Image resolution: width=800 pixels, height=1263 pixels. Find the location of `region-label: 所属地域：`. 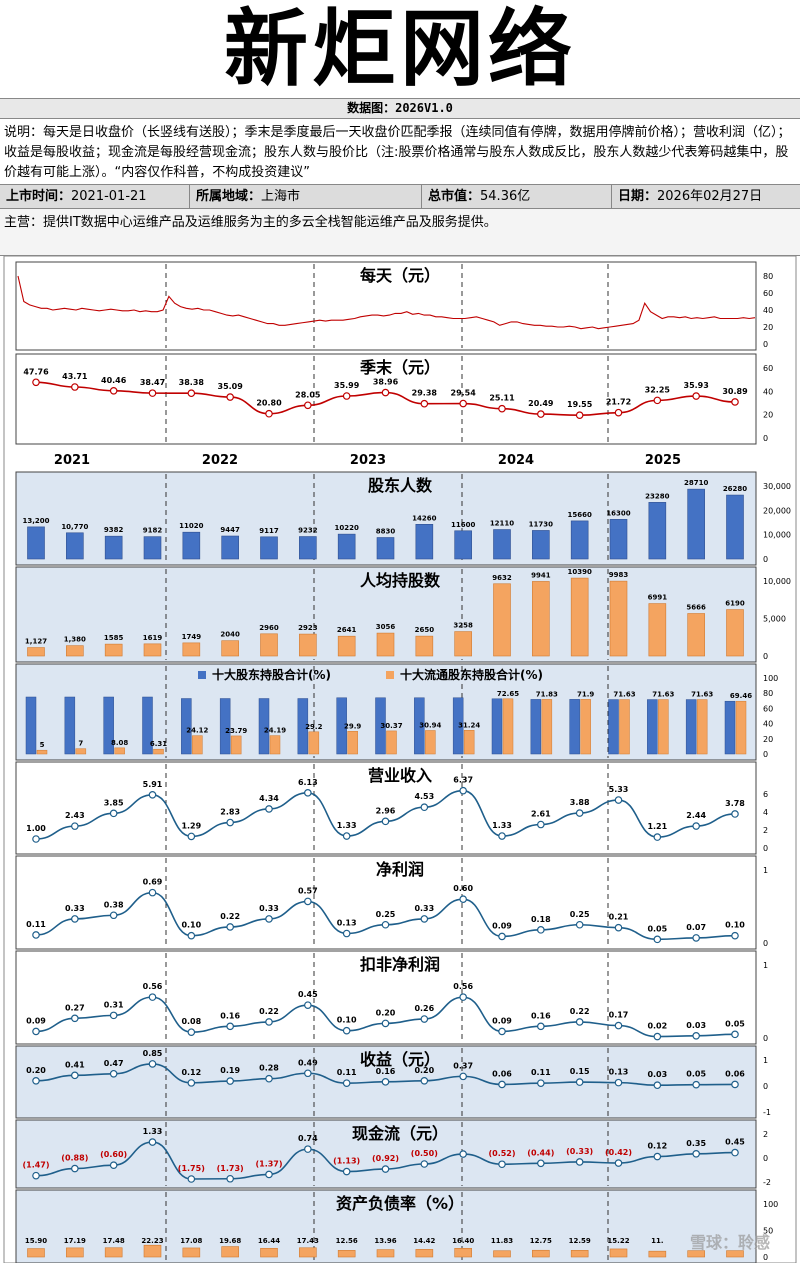

region-label: 所属地域： is located at coordinates (229, 196).